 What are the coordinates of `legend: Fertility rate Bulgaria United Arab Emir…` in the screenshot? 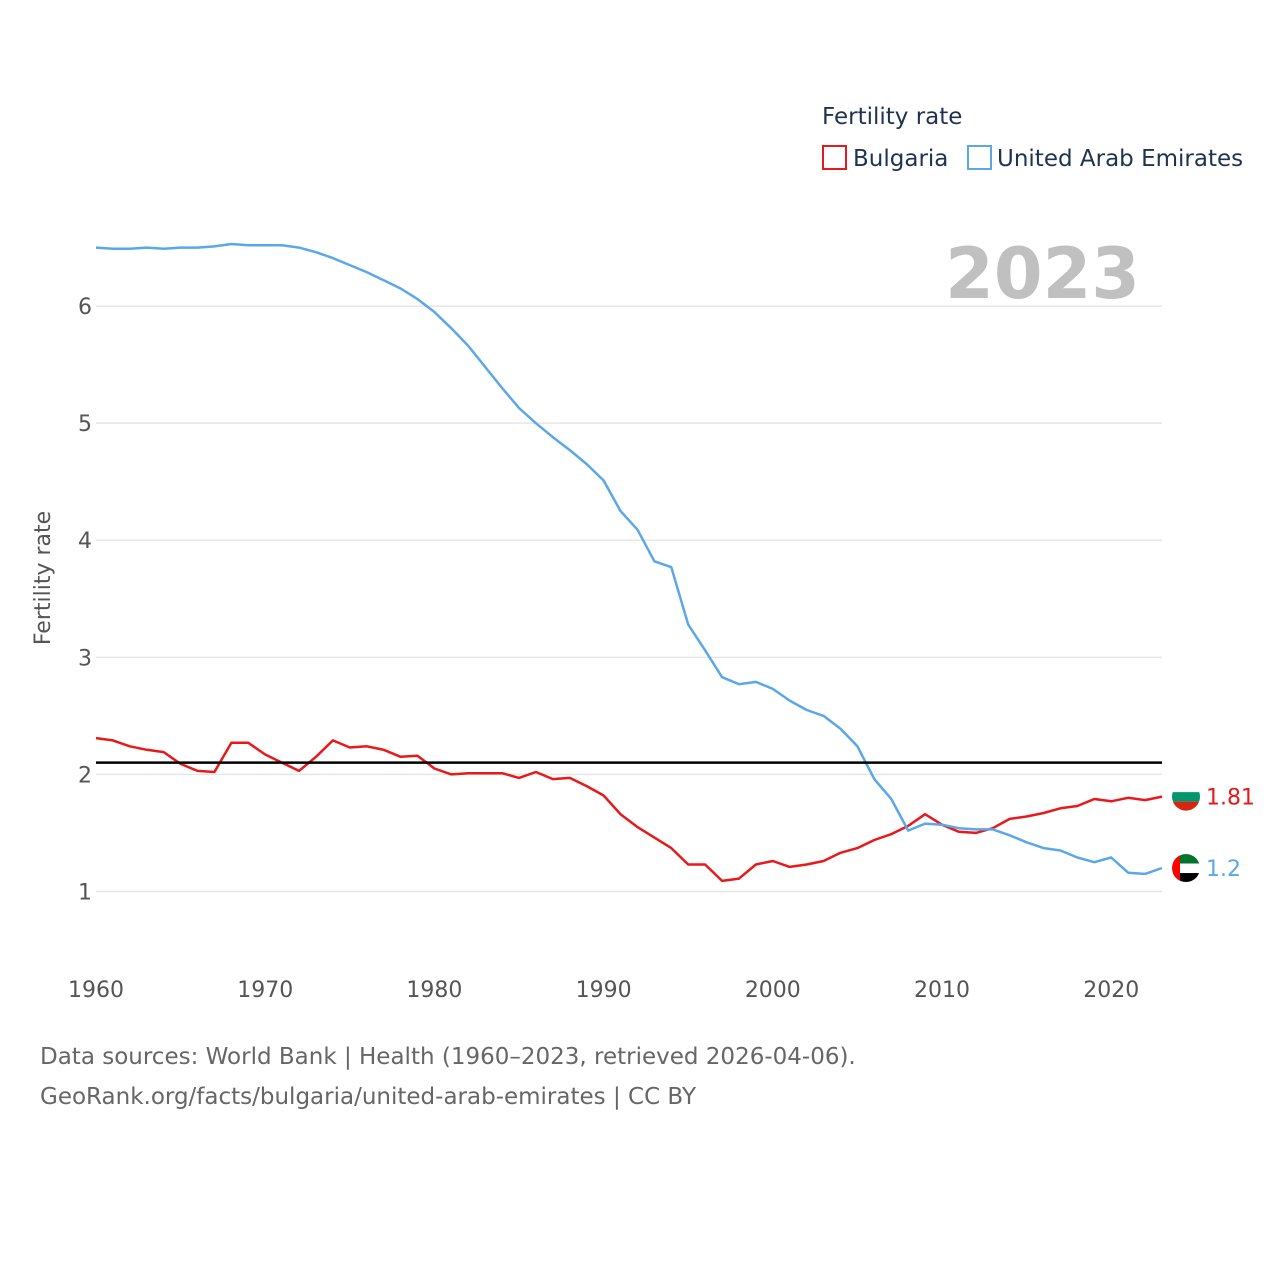 It's located at (1032, 138).